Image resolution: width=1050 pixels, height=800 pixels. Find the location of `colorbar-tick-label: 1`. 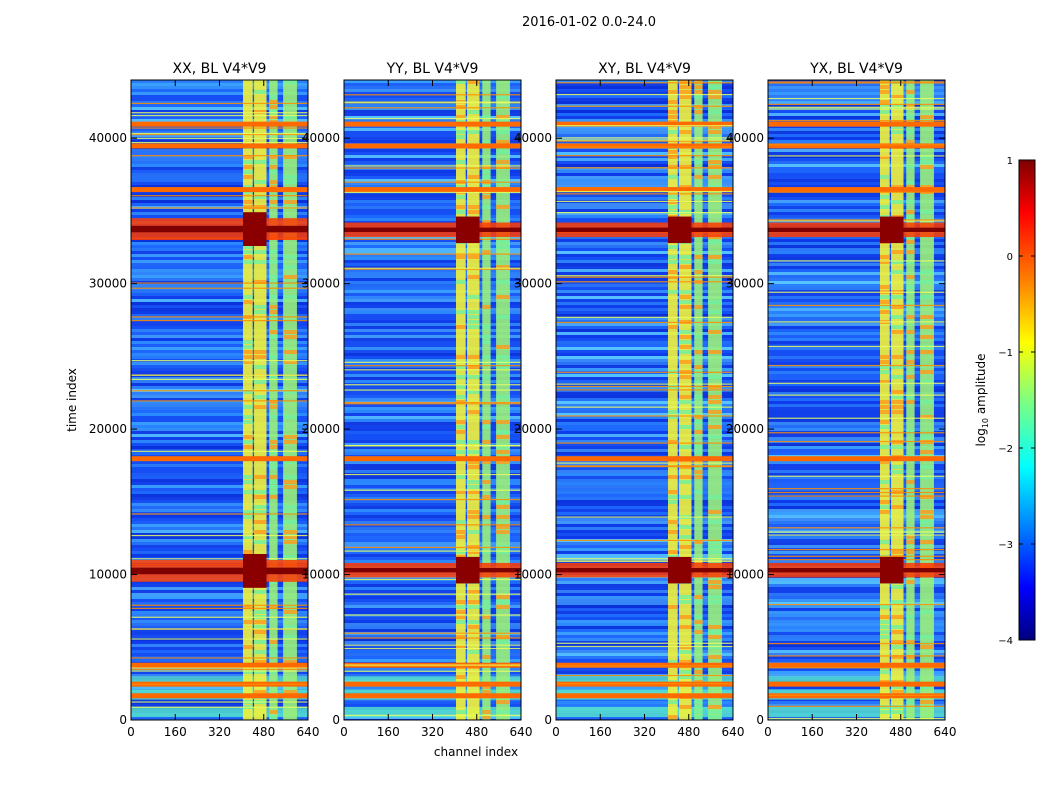

colorbar-tick-label: 1 is located at coordinates (1010, 161).